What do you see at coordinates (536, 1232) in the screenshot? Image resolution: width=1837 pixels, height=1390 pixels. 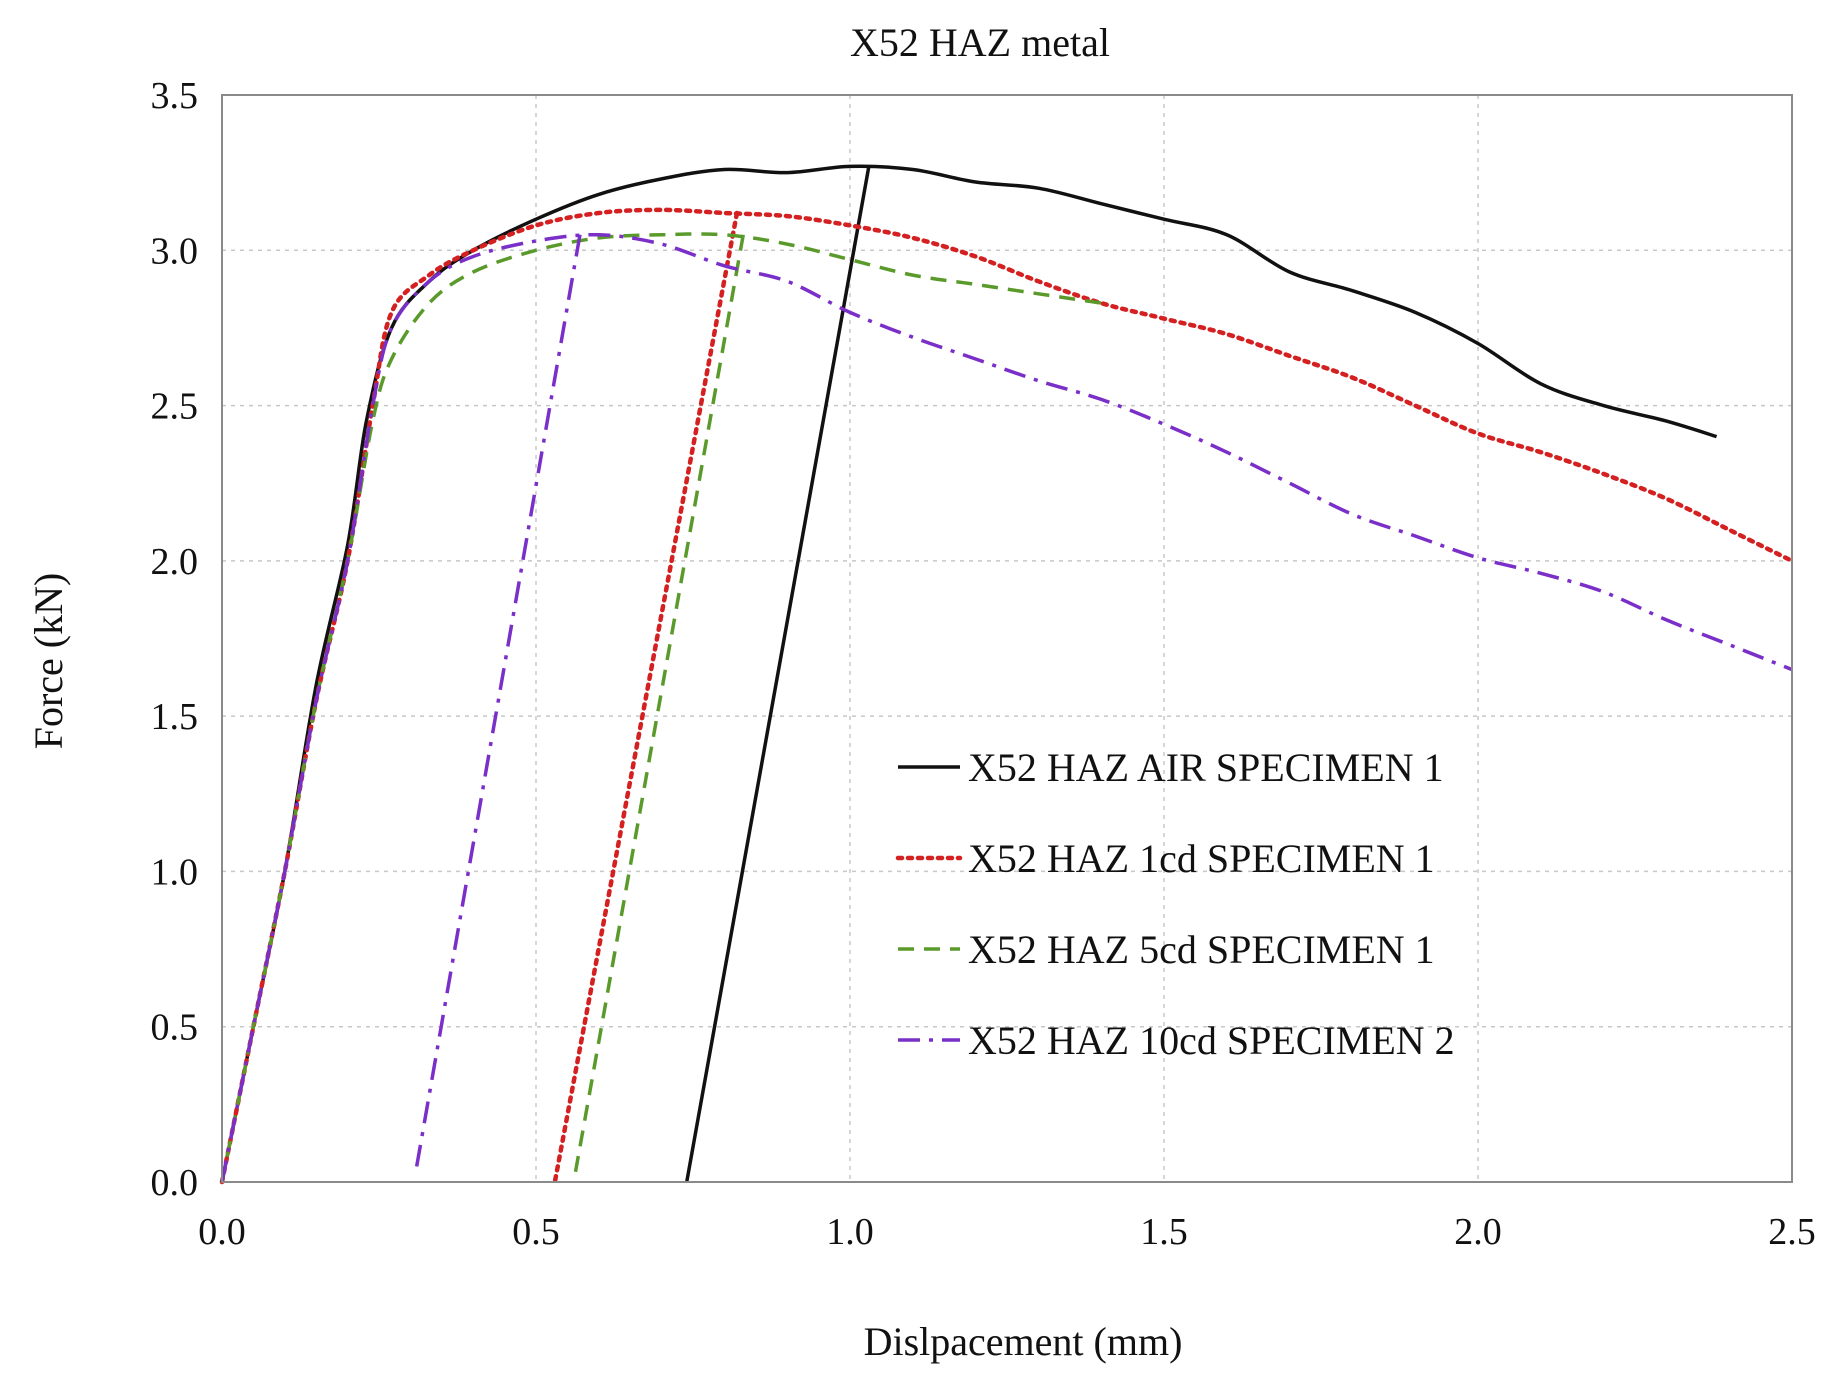 I see `x-tick-label: 0.5` at bounding box center [536, 1232].